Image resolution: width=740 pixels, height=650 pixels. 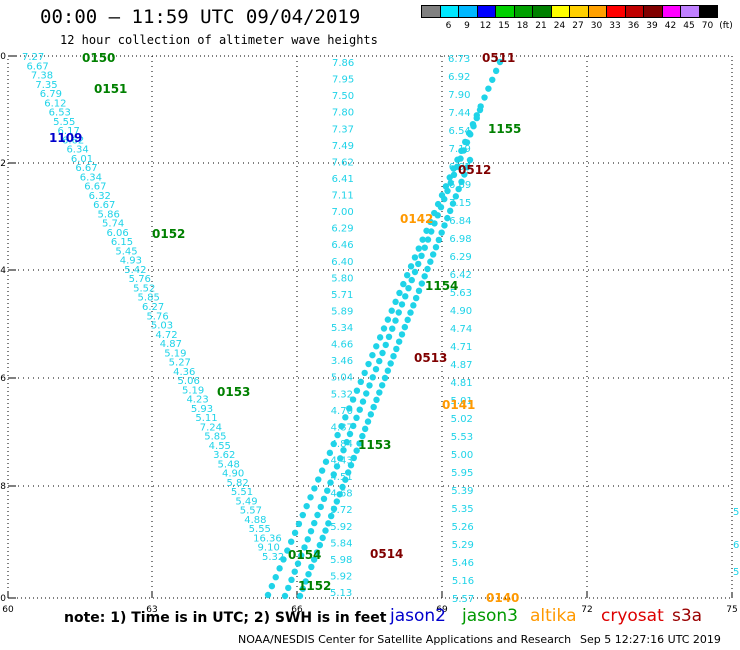 I want to click on track-c-wave-height: 6.54, so click(x=460, y=131).